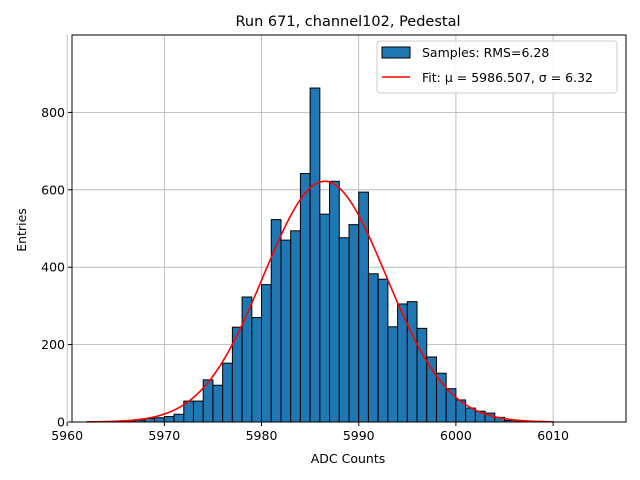 The height and width of the screenshot is (480, 640). Describe the element at coordinates (21, 230) in the screenshot. I see `y-axis-label: Entries` at that location.